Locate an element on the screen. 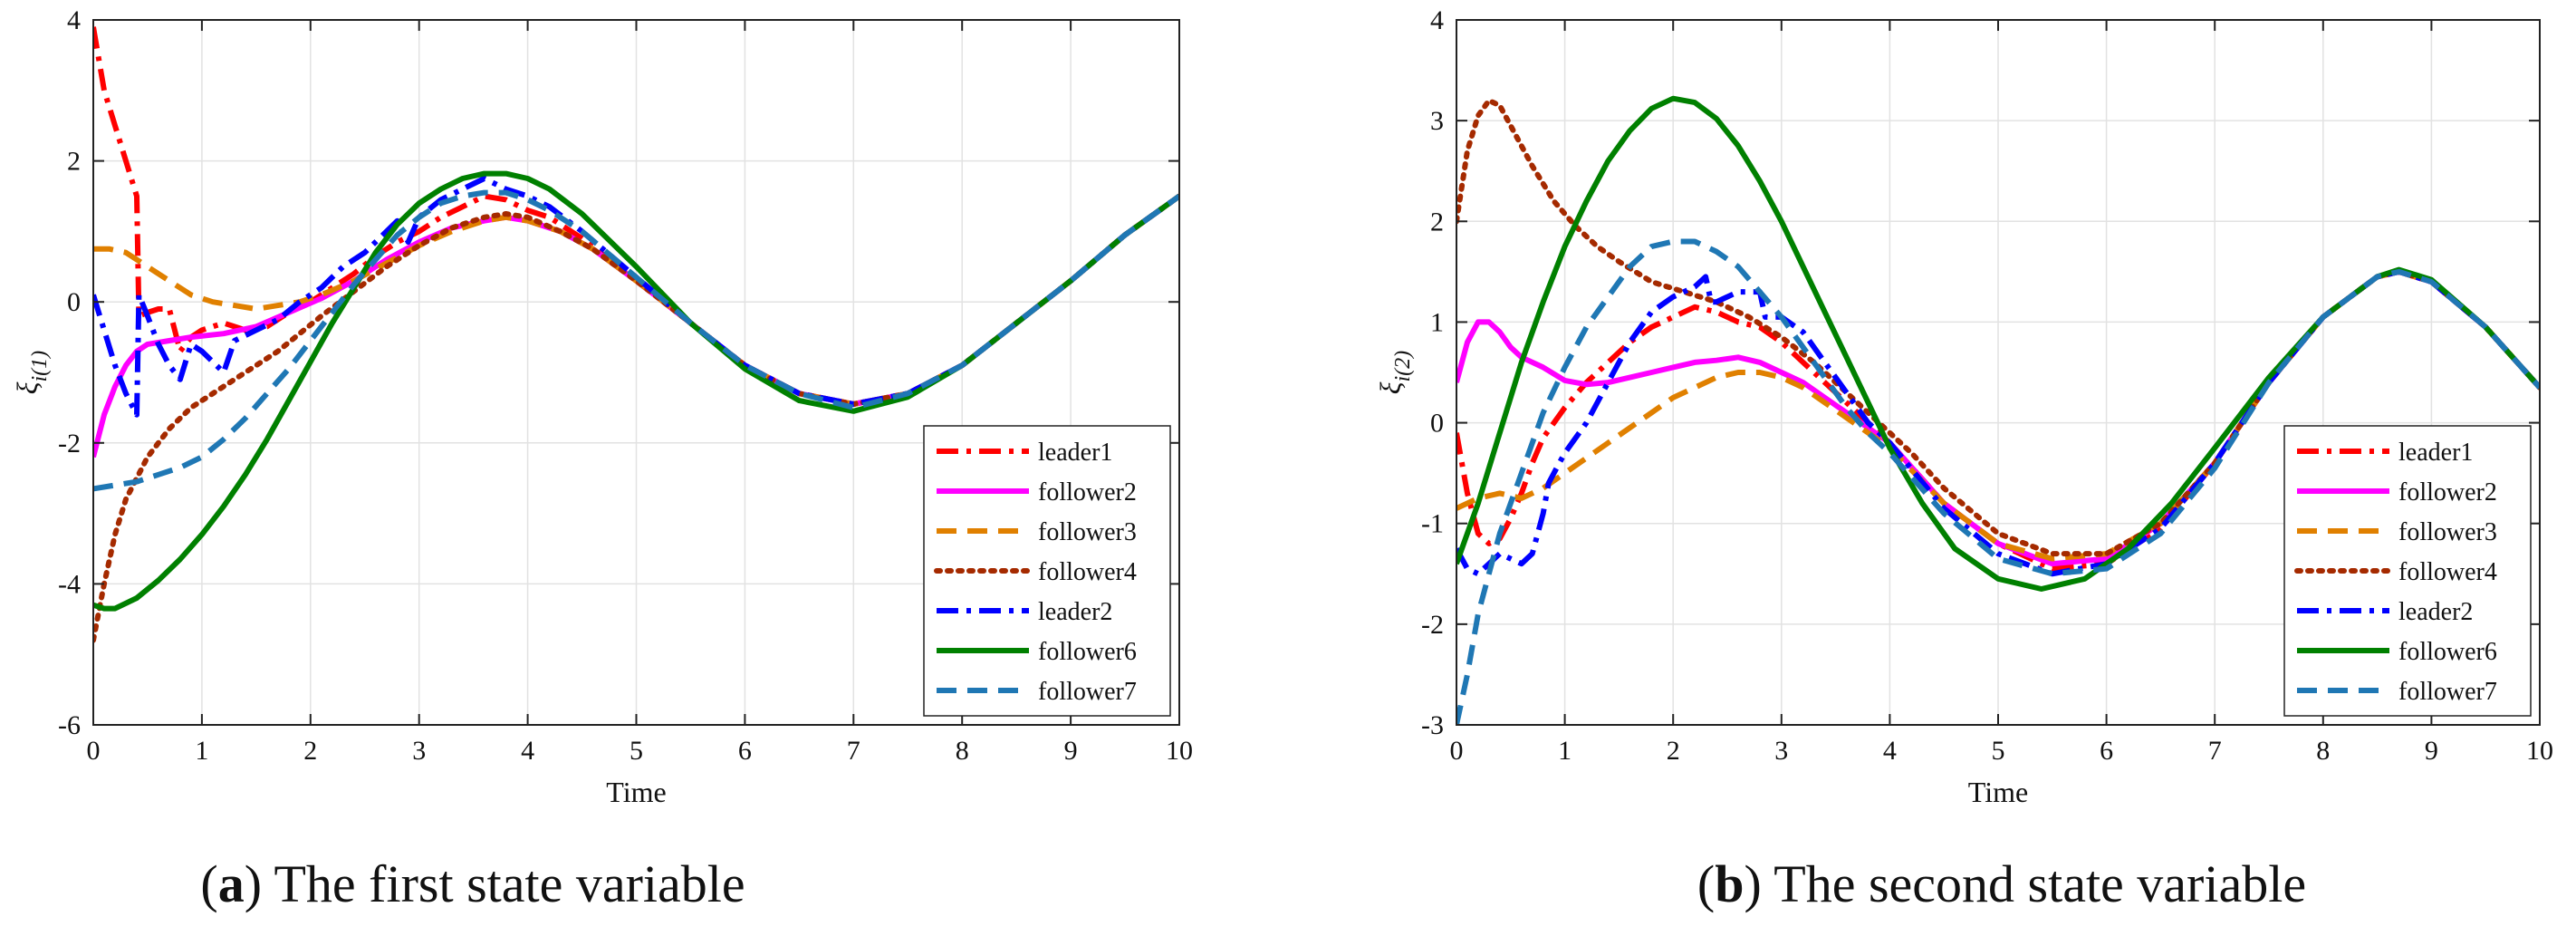 The height and width of the screenshot is (936, 2576). y-tick-label: -6 is located at coordinates (69, 725).